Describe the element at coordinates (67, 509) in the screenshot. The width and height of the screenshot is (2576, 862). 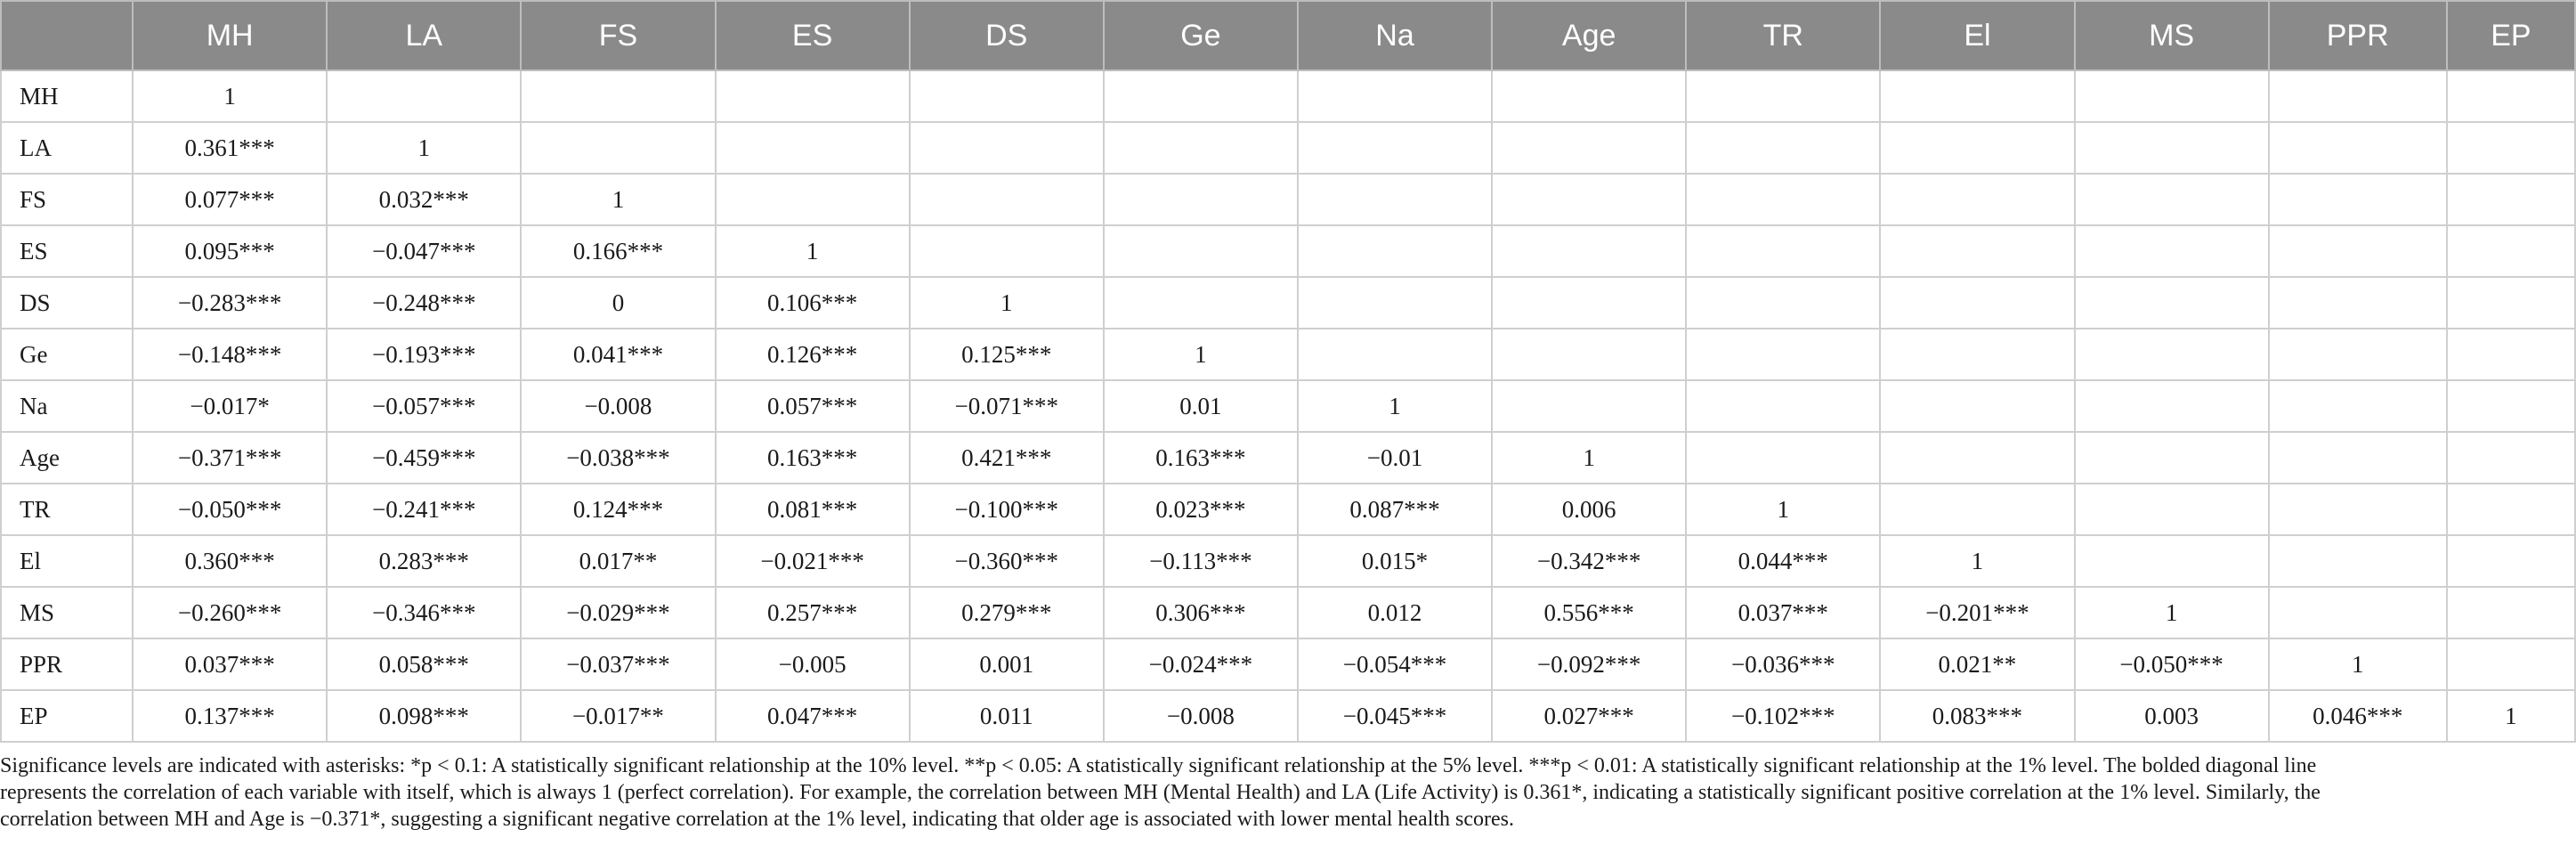
I see `row-label: TR` at that location.